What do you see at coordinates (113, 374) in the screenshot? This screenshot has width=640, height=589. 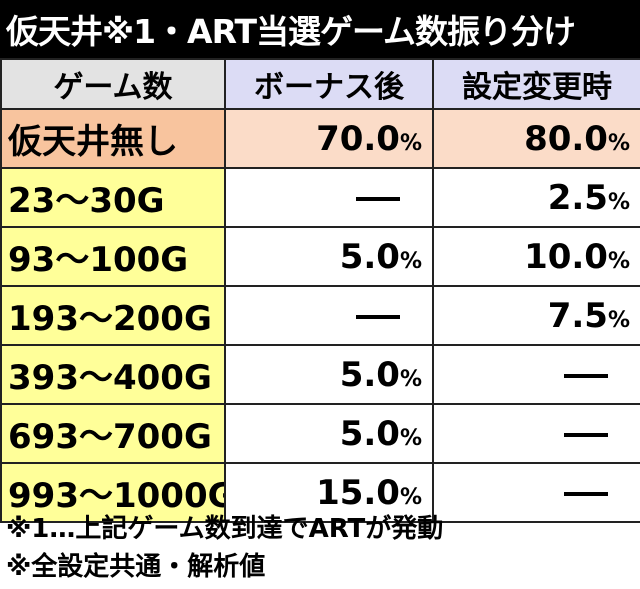 I see `row-label: 393～400G` at bounding box center [113, 374].